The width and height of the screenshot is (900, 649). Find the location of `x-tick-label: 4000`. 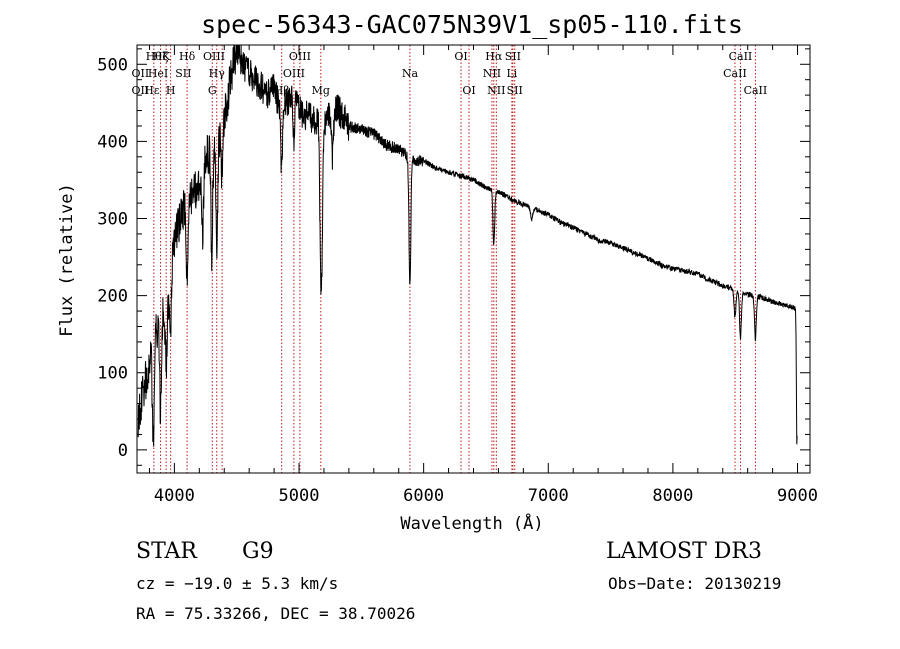

x-tick-label: 4000 is located at coordinates (174, 496).